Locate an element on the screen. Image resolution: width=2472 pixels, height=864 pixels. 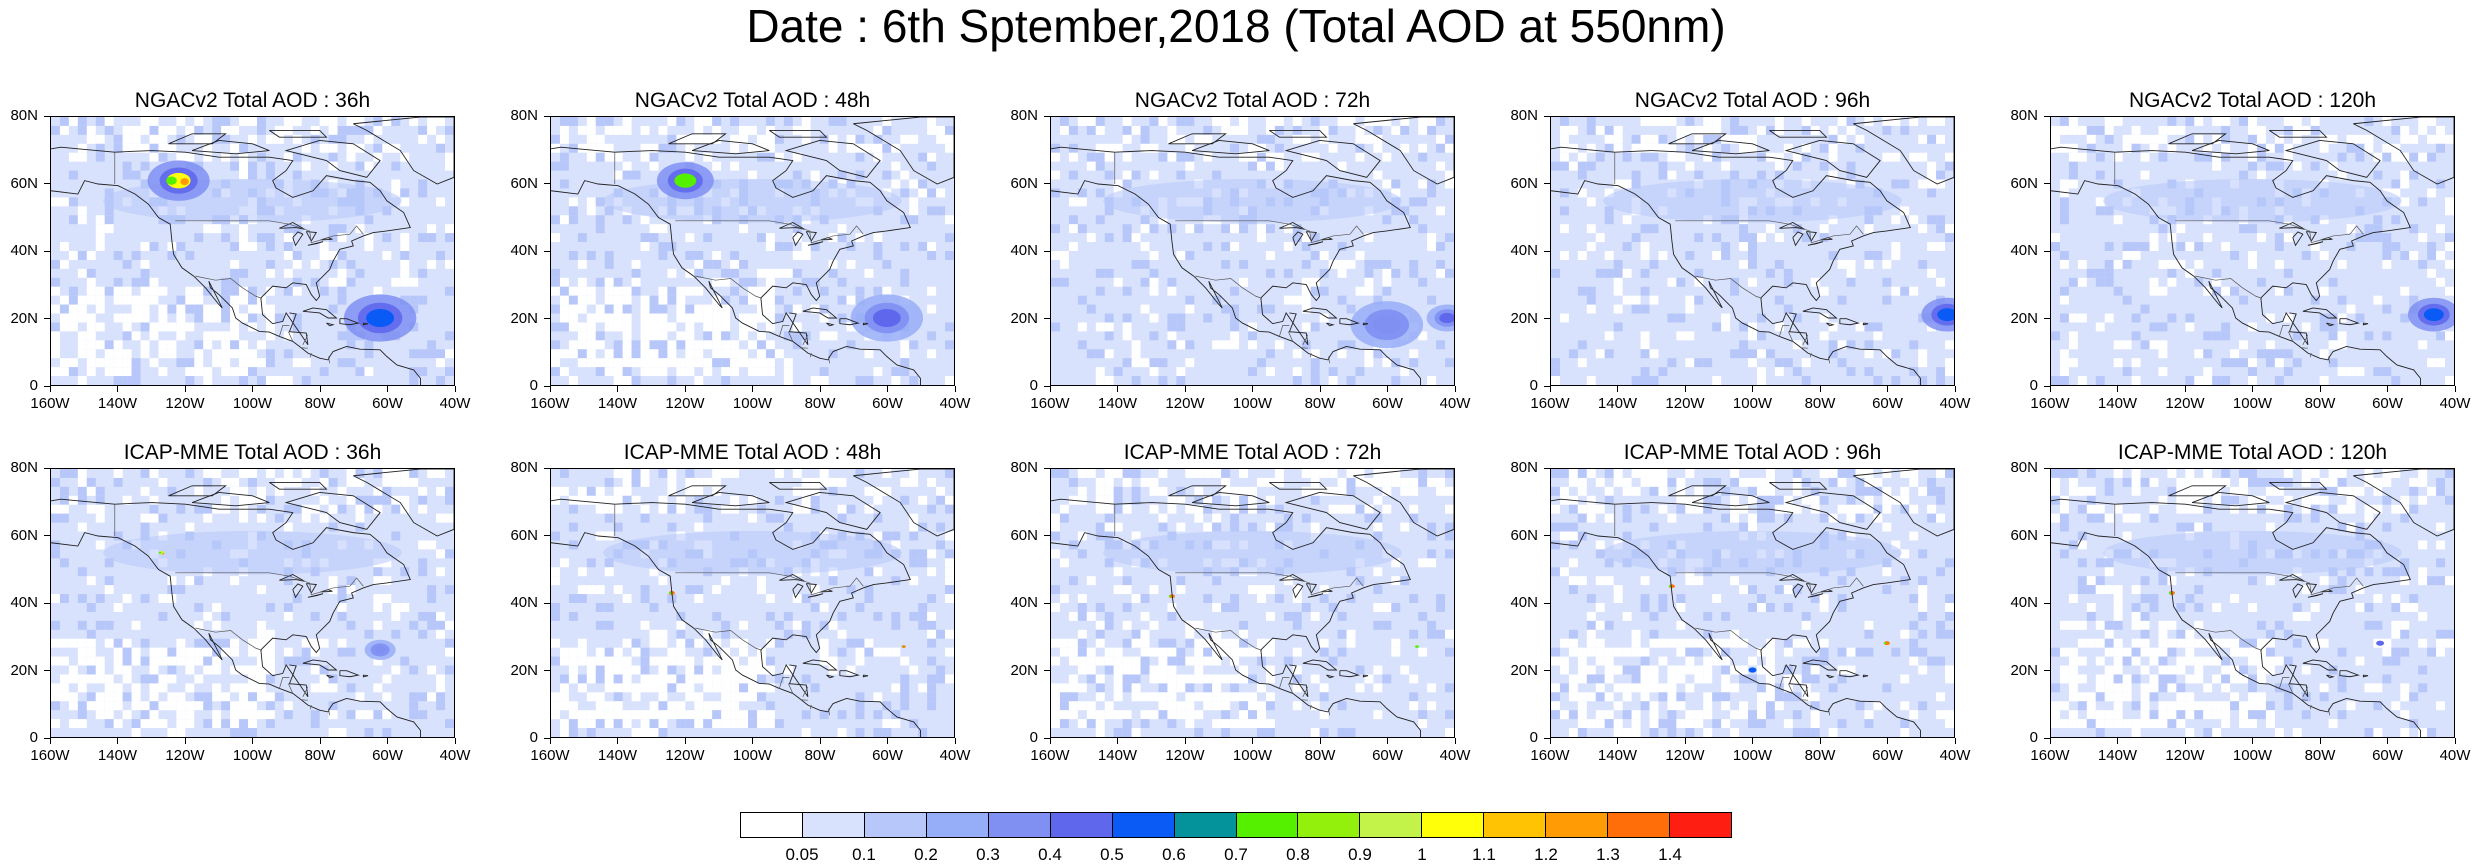
colorbar-label: 0.8 is located at coordinates (1298, 855).